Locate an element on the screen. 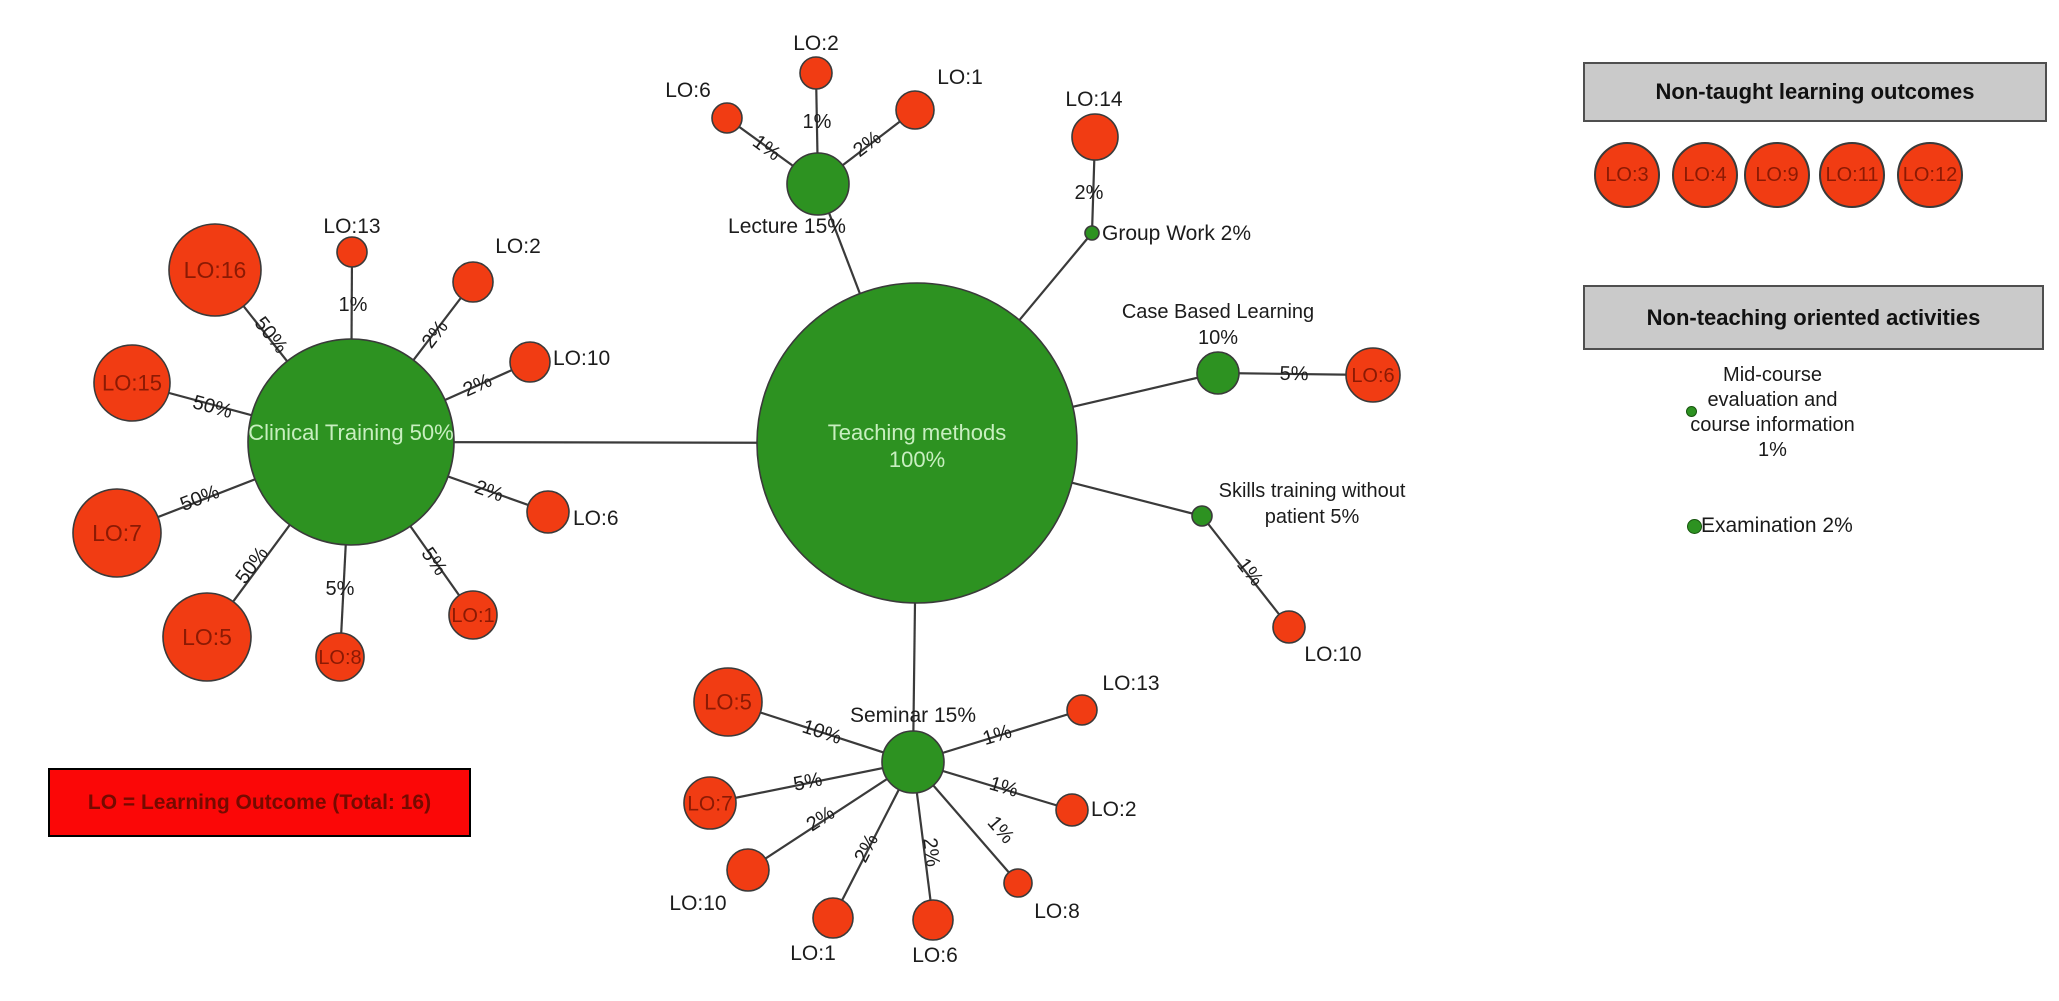 The width and height of the screenshot is (2059, 1001). edge-label-seminar-se_lo6: 2% is located at coordinates (930, 853).